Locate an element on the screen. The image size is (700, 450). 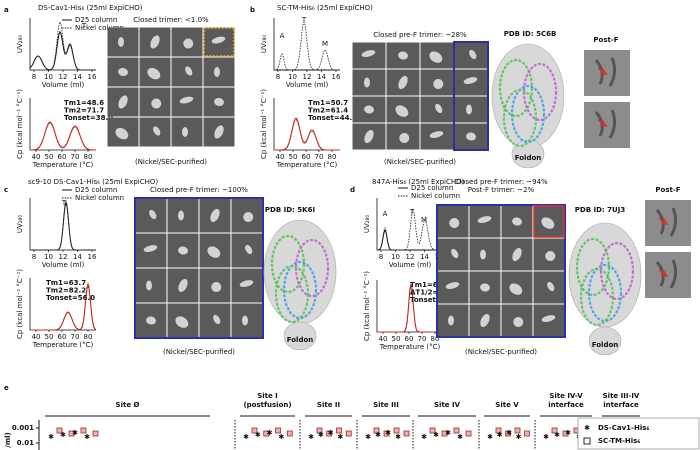
legend-label: SC-TM-His₆ is located at coordinates (619, 441).